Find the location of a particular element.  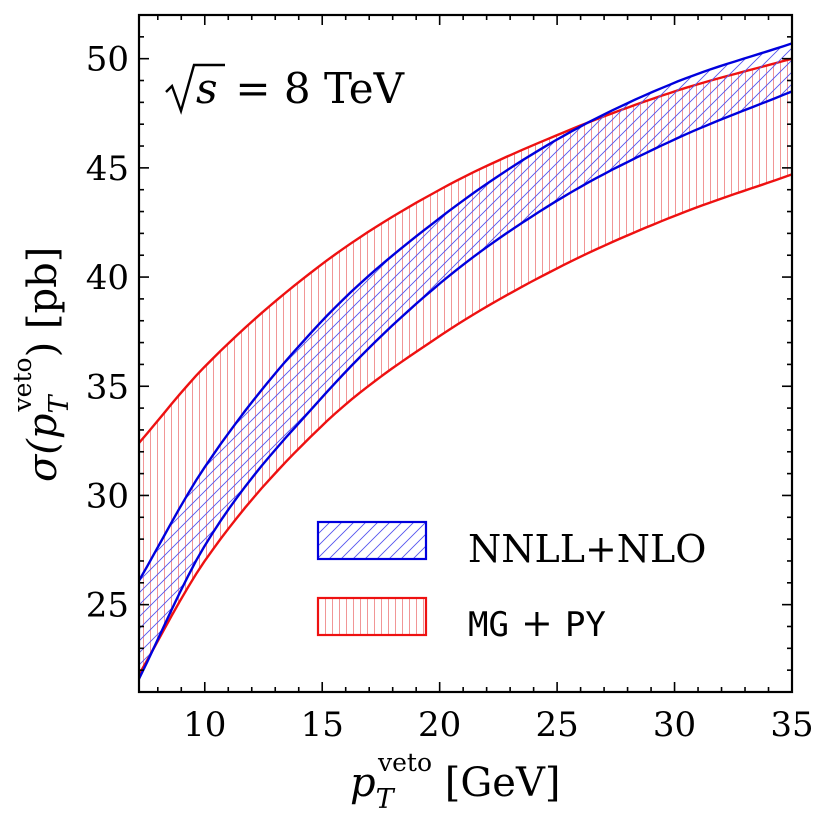

y-tick-label: 50 is located at coordinates (107, 60).